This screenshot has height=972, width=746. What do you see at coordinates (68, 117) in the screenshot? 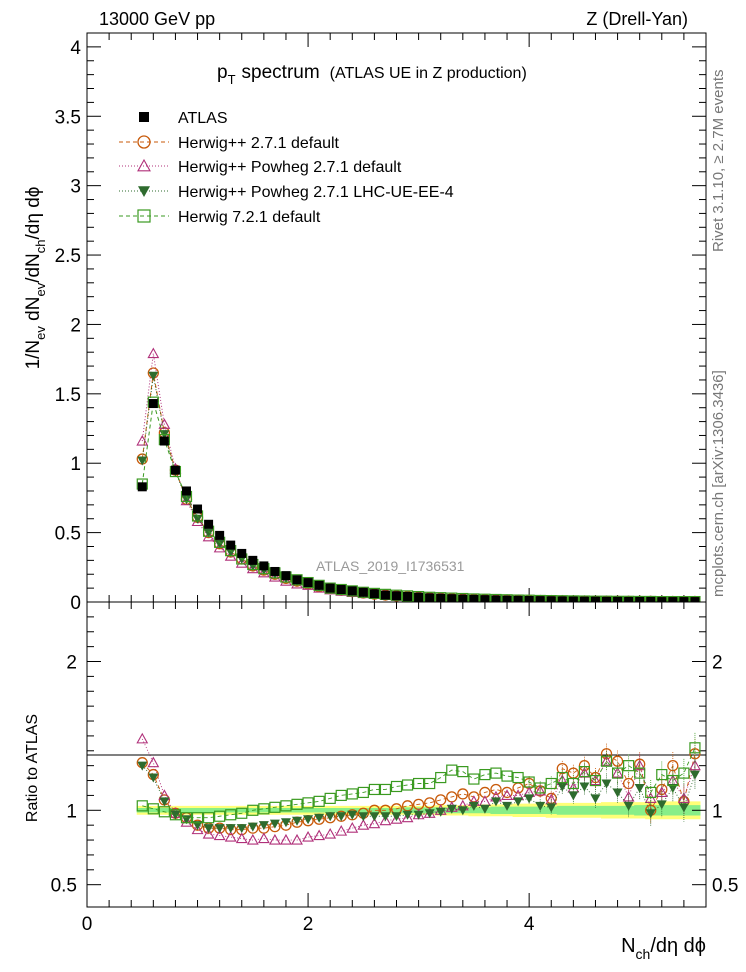
I see `main-y-tick-label: 3.5` at bounding box center [68, 117].